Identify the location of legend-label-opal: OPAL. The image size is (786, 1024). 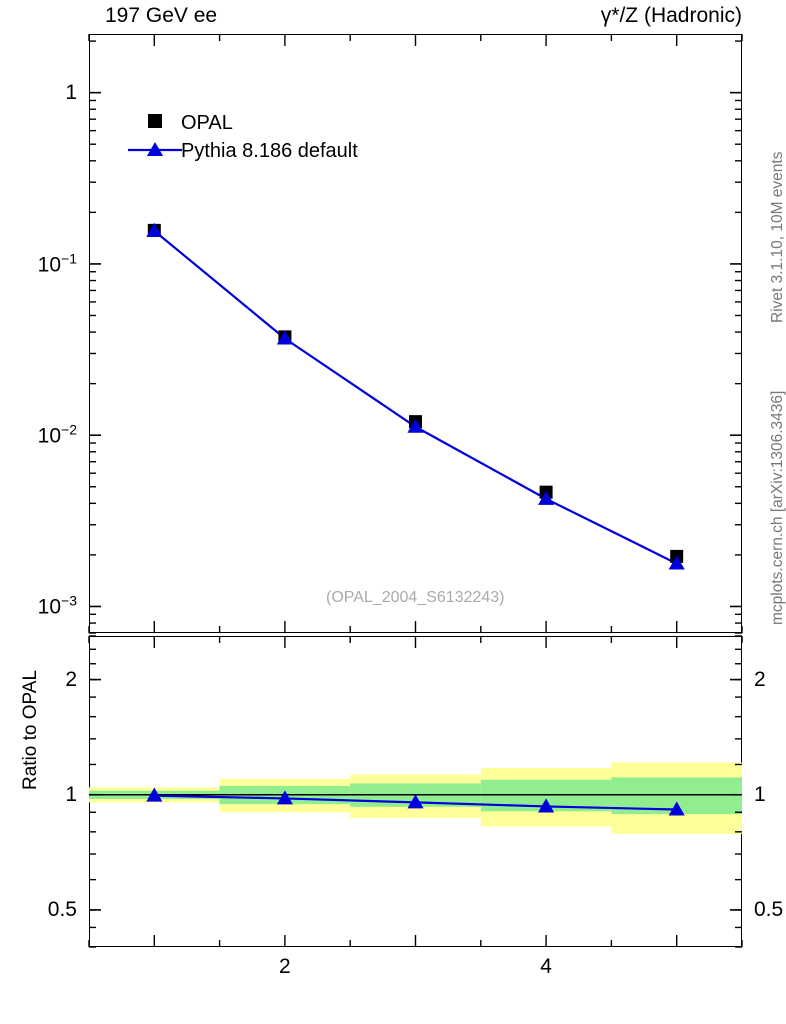
(207, 123).